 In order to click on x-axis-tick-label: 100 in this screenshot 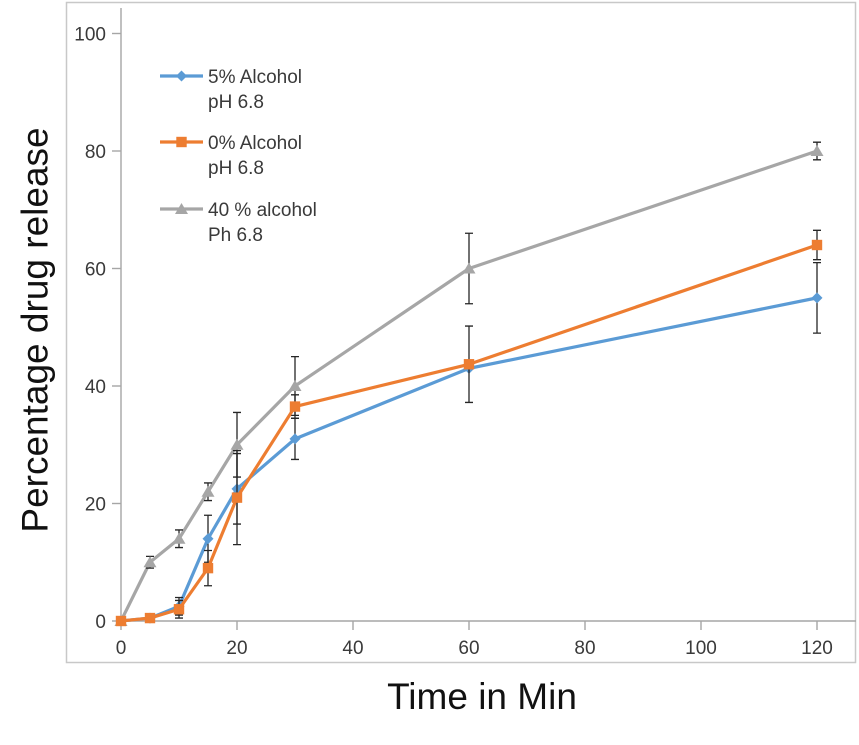, I will do `click(701, 648)`.